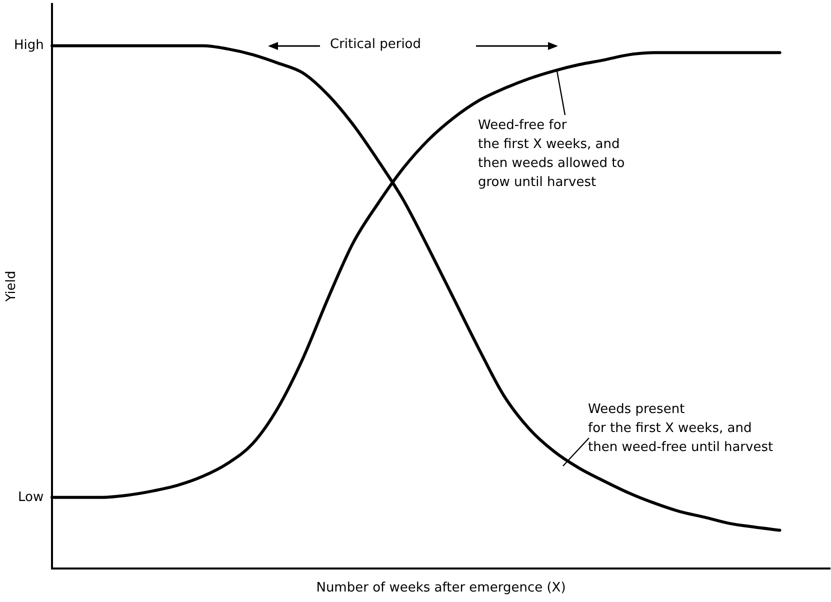 The height and width of the screenshot is (602, 831). Describe the element at coordinates (31, 497) in the screenshot. I see `text: Low` at that location.